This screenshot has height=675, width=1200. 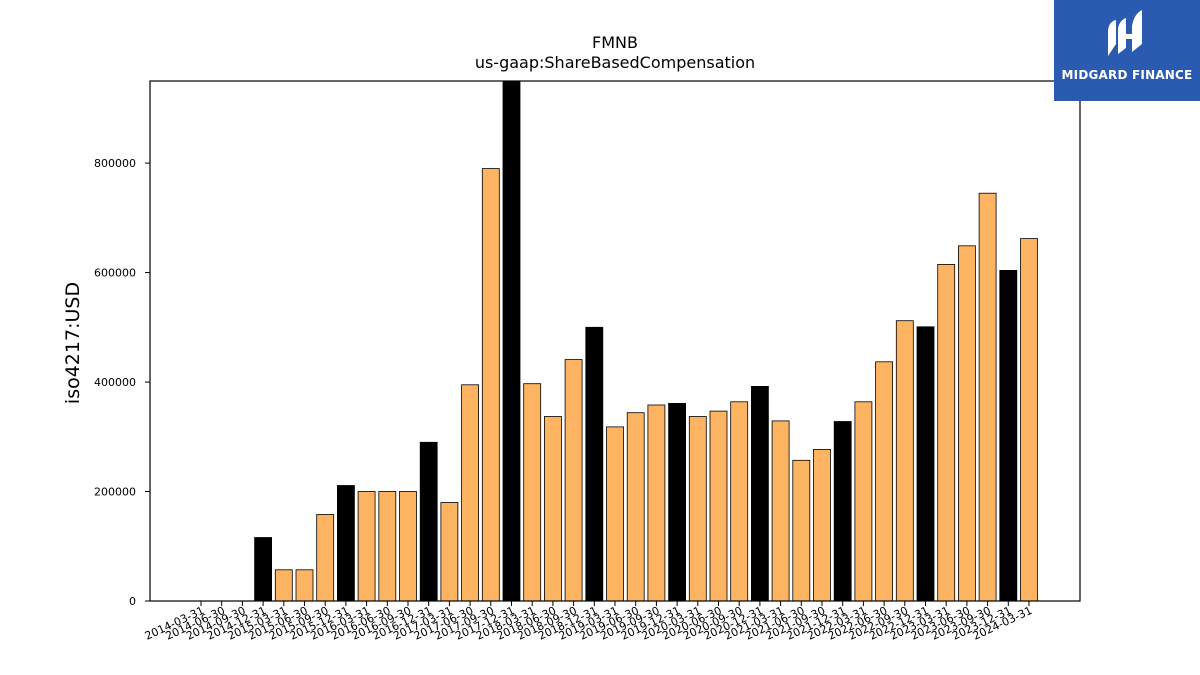 I want to click on y-tick-label: 600000, so click(x=115, y=273).